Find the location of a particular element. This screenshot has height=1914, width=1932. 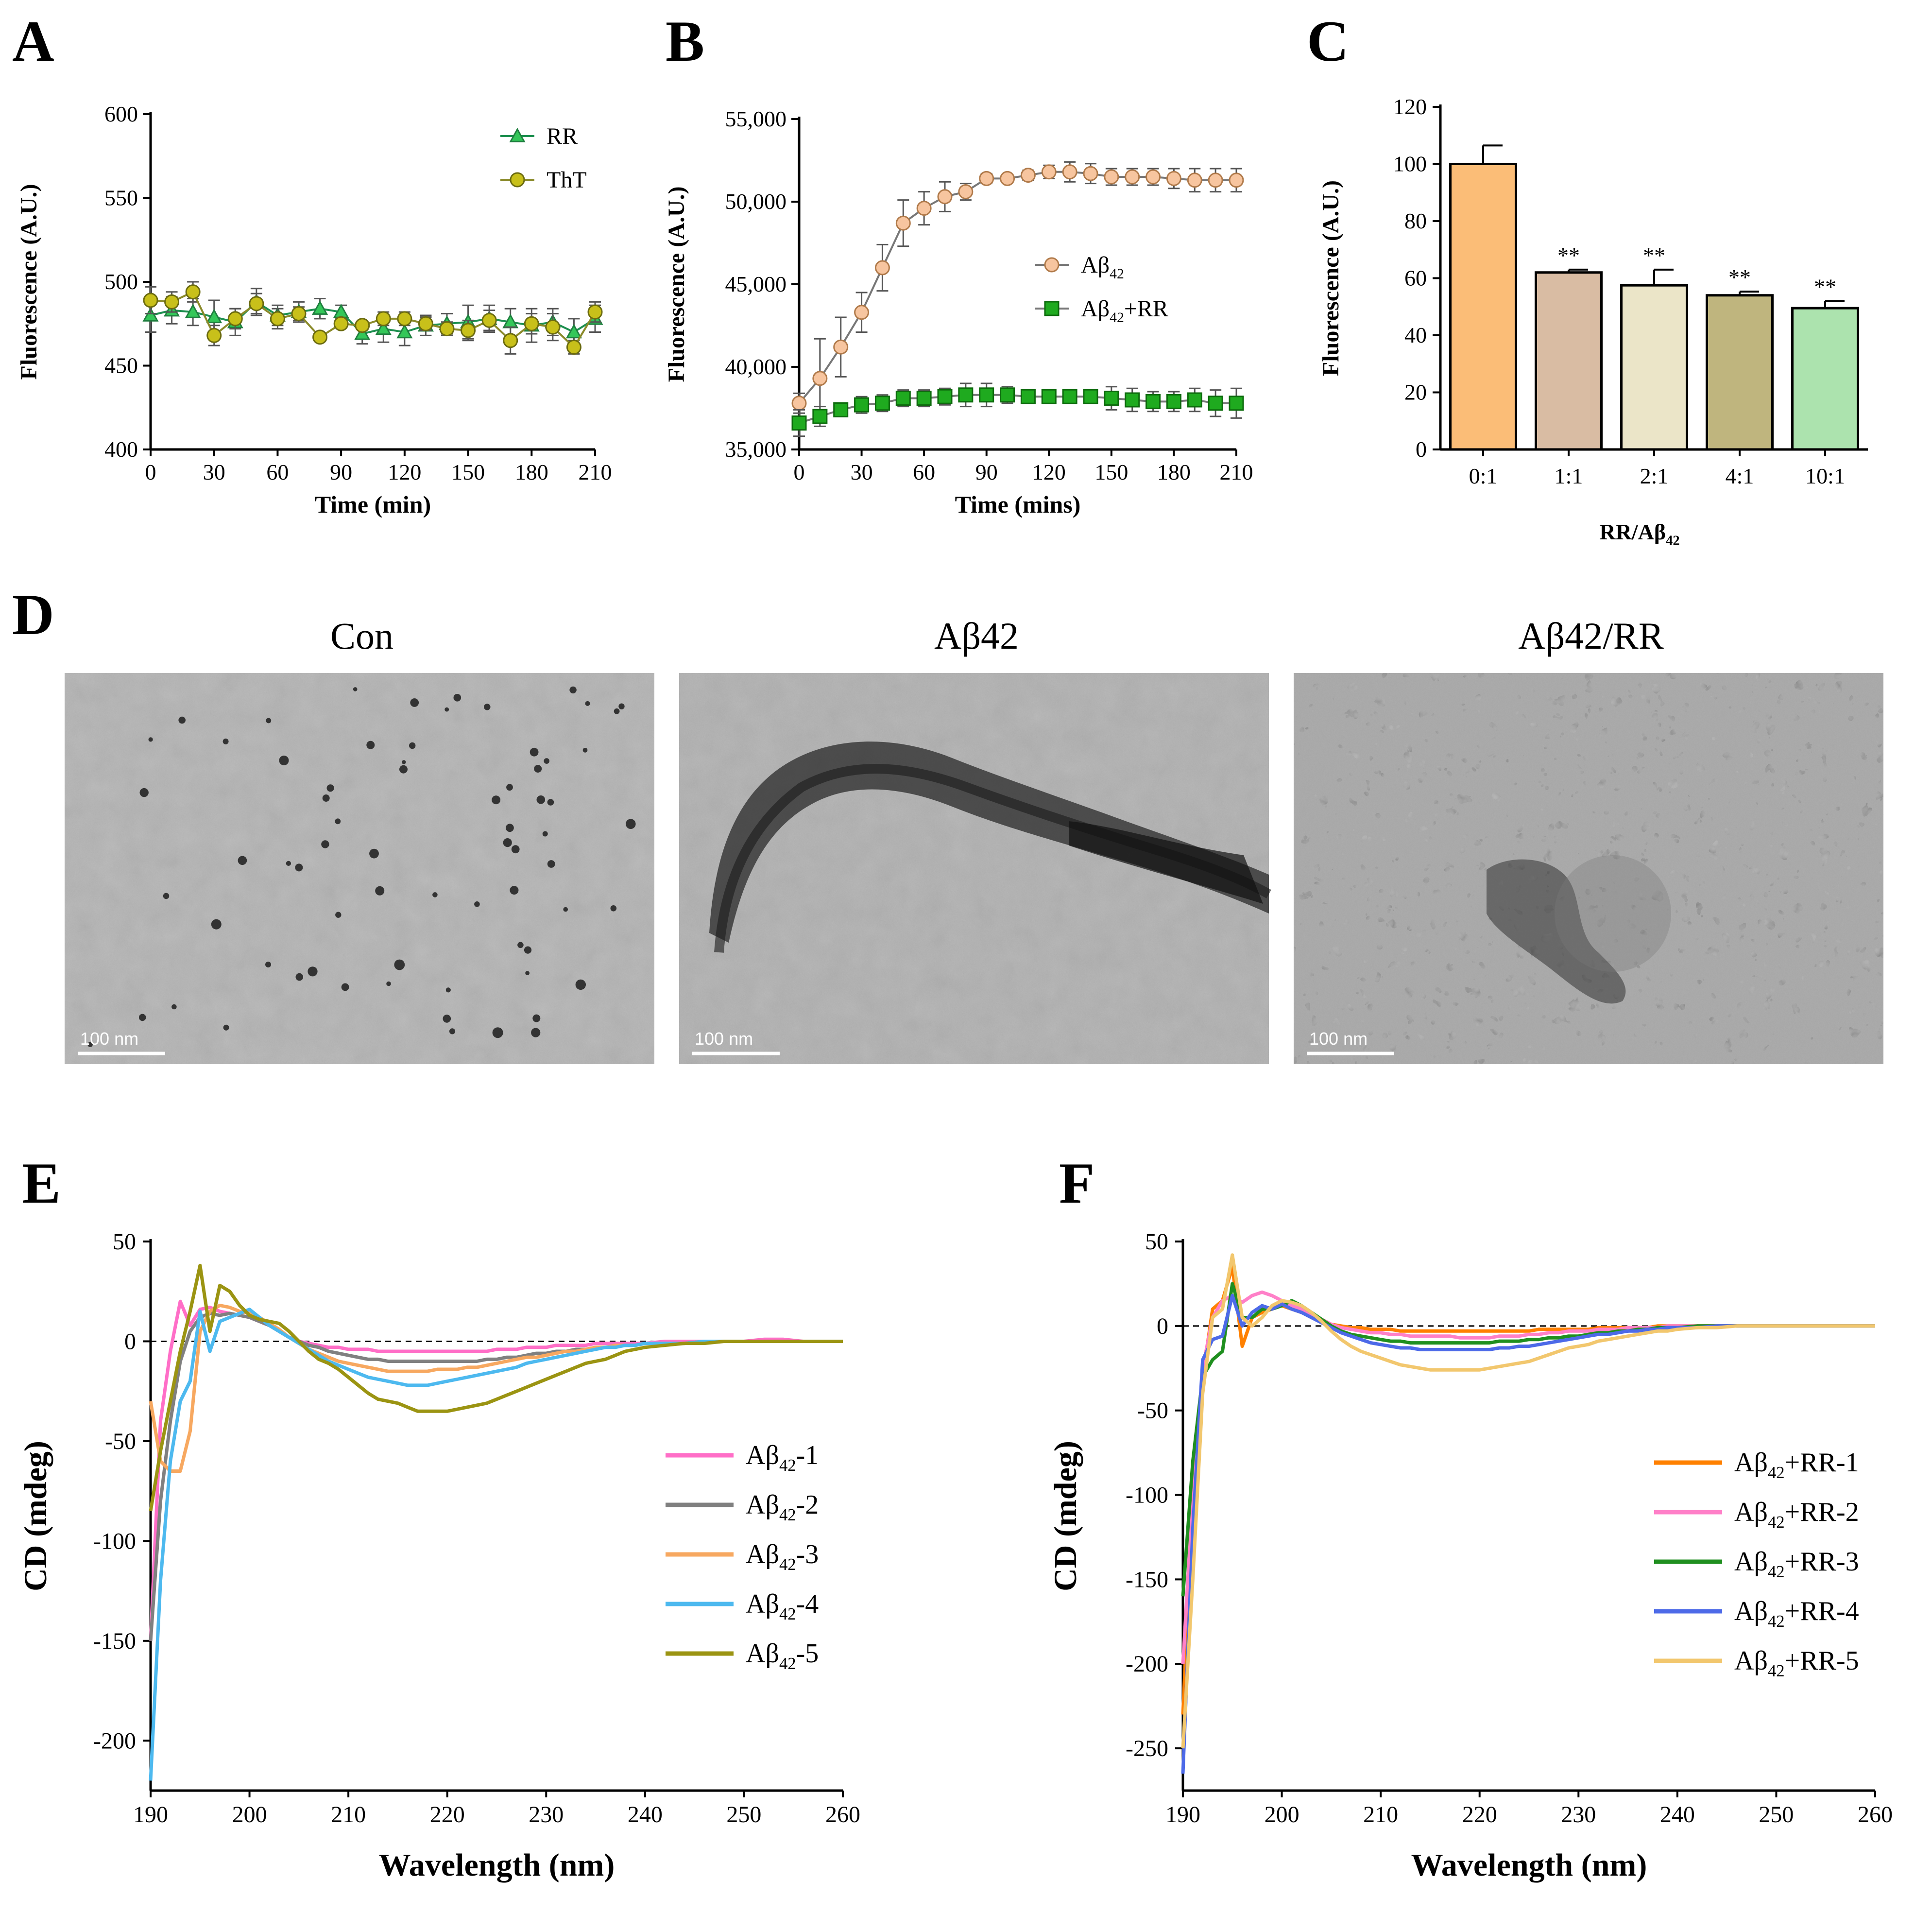

panel-label-e: E is located at coordinates (41, 1183).